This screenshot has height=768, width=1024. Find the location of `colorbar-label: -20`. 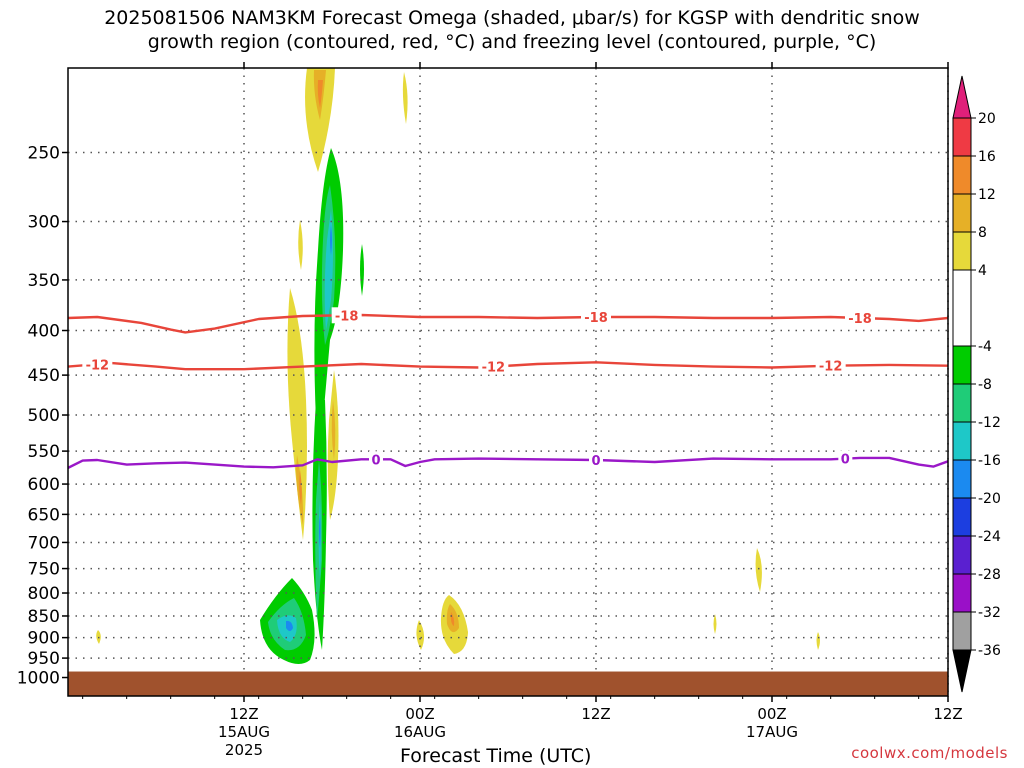

colorbar-label: -20 is located at coordinates (989, 499).